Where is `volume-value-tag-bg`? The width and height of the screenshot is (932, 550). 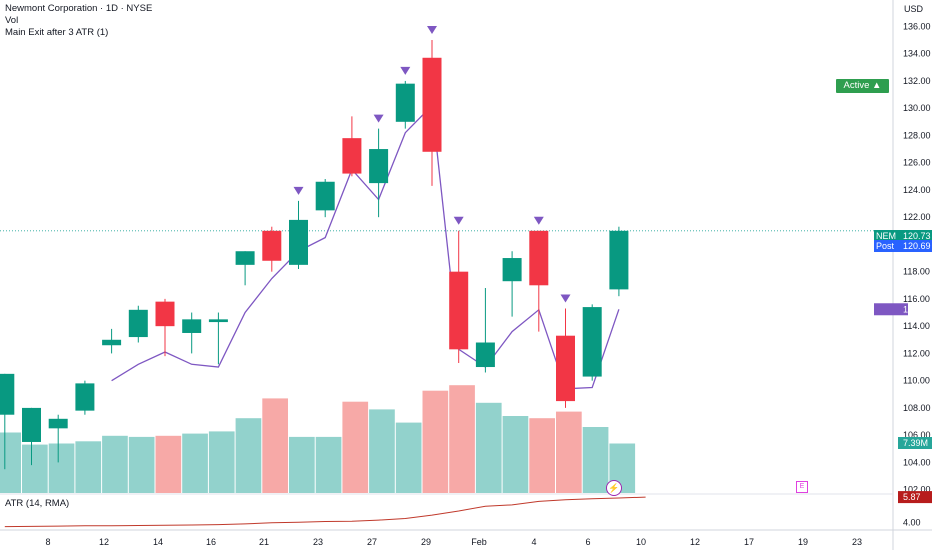 volume-value-tag-bg is located at coordinates (915, 443).